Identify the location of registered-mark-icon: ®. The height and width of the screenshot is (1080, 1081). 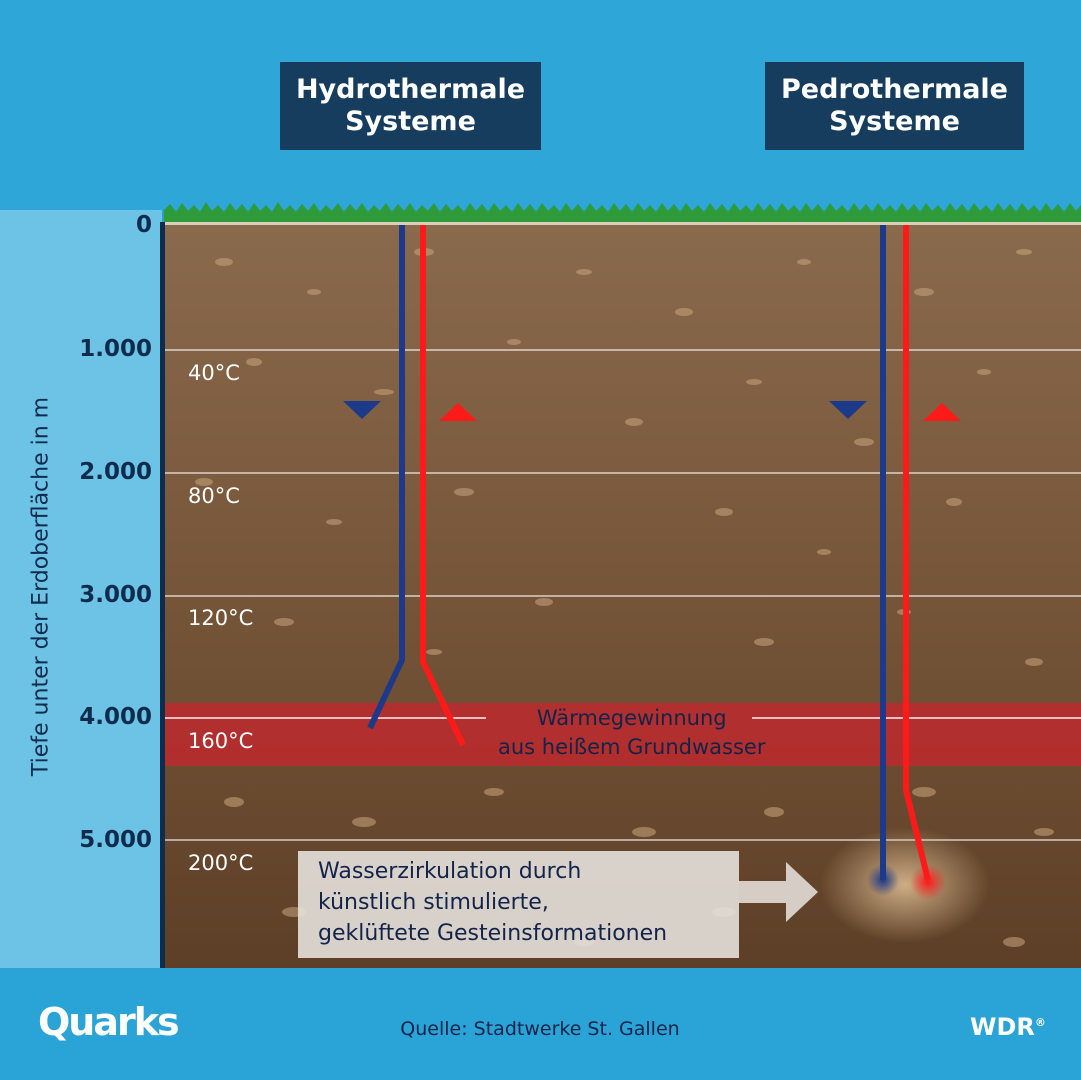
(1040, 1022).